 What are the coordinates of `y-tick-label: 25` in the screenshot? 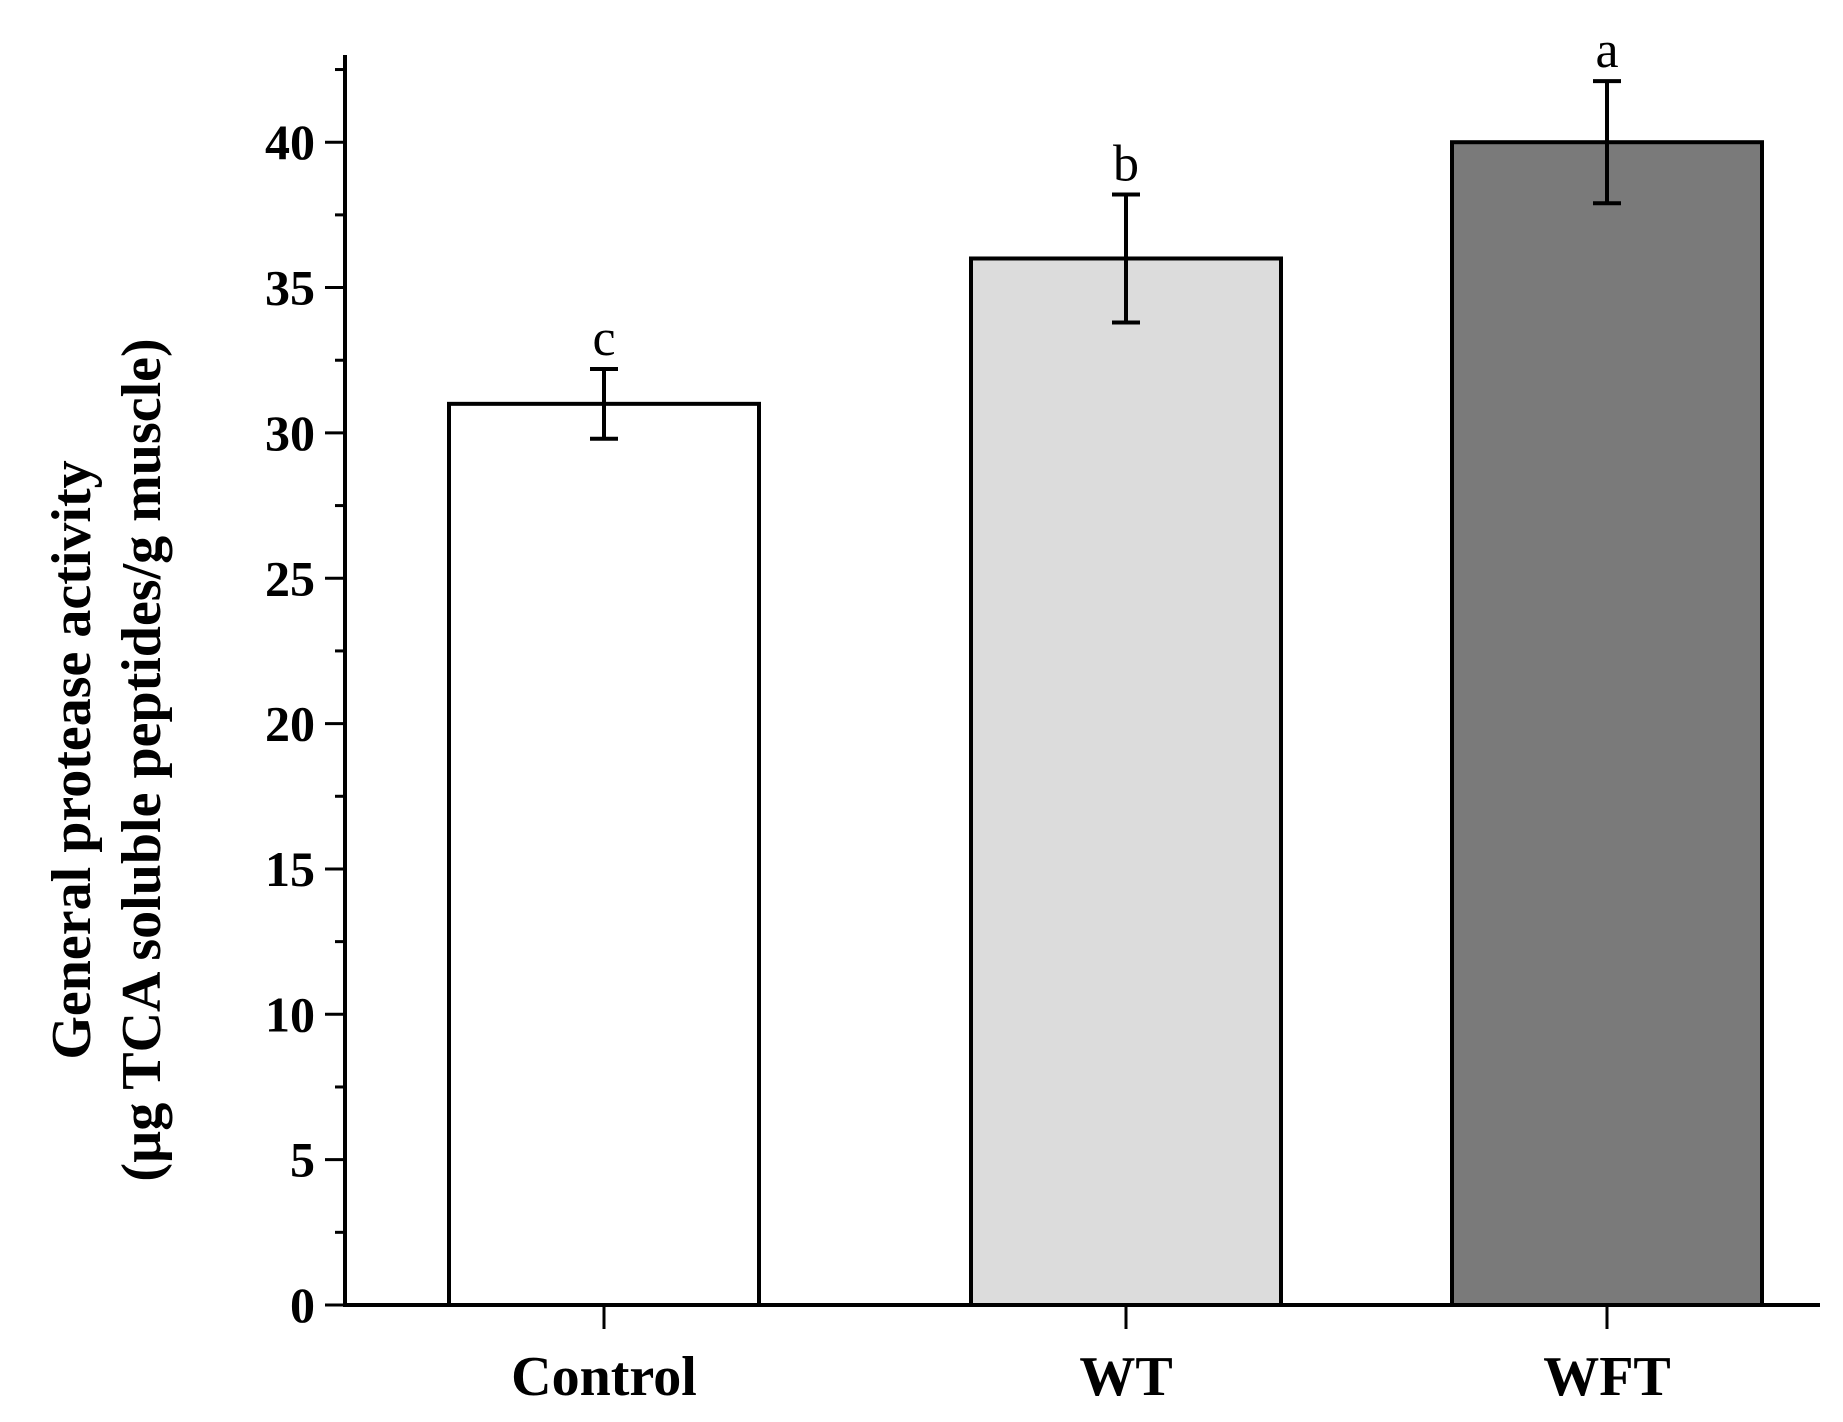 It's located at (290, 578).